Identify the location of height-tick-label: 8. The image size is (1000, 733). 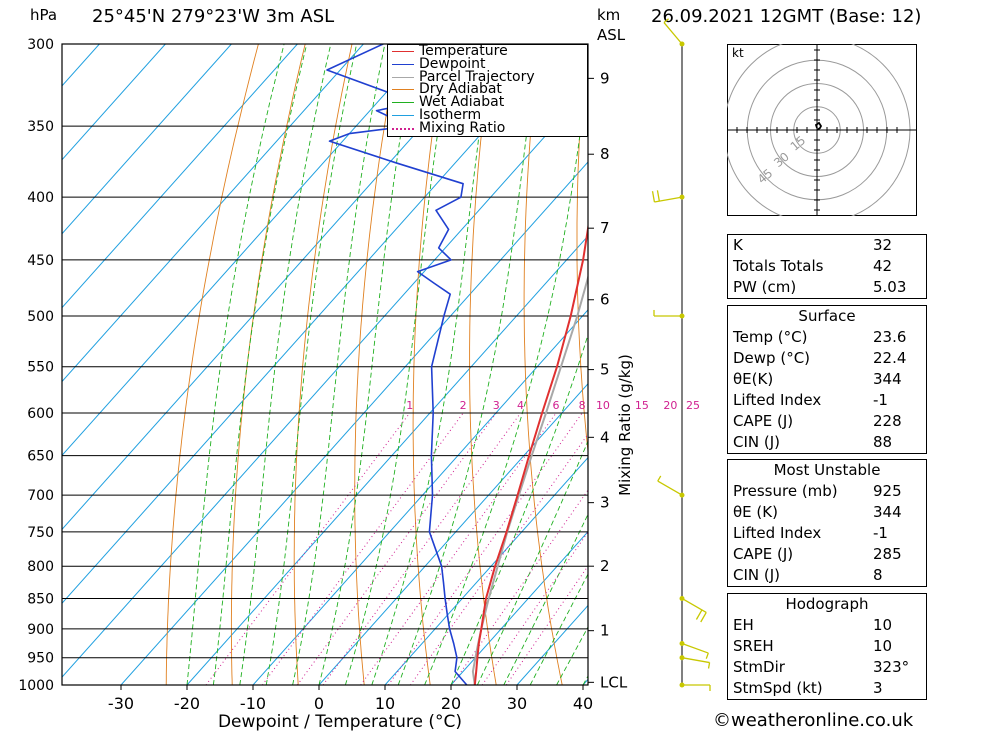
(605, 154).